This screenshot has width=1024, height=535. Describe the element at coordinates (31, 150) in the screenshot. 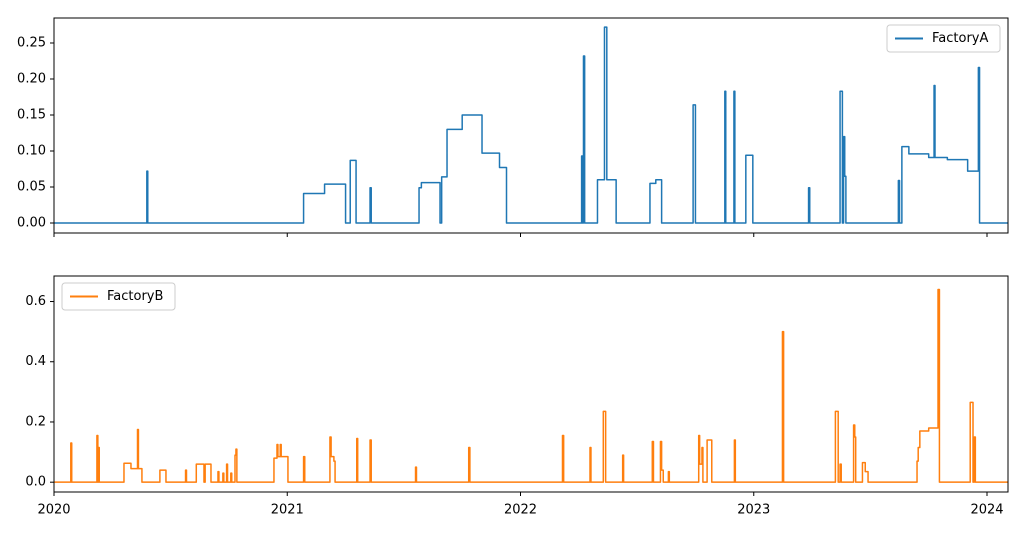

I see `y-tick-label: 0.10` at that location.